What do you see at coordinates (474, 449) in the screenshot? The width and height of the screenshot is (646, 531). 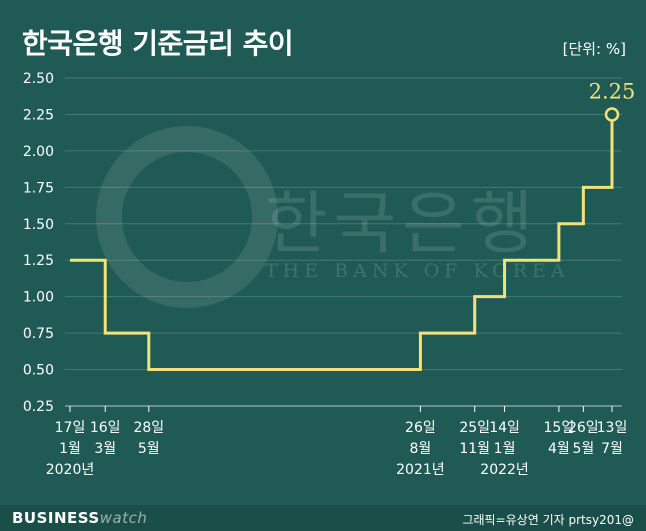 I see `x-tick-label: 11월` at bounding box center [474, 449].